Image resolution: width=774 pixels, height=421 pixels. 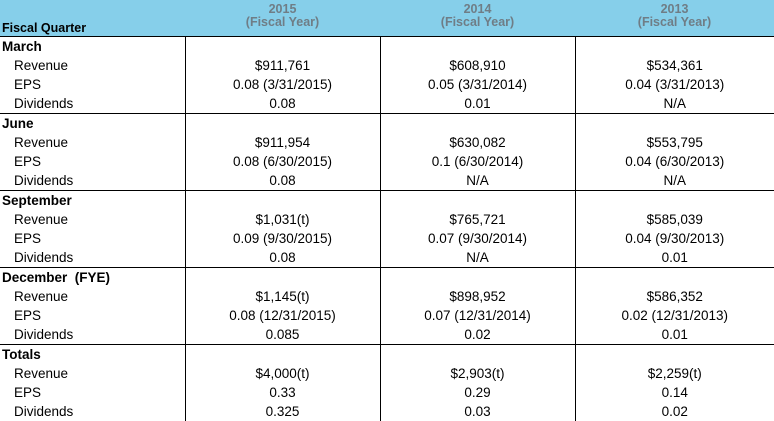 What do you see at coordinates (92, 124) in the screenshot?
I see `section-title: June` at bounding box center [92, 124].